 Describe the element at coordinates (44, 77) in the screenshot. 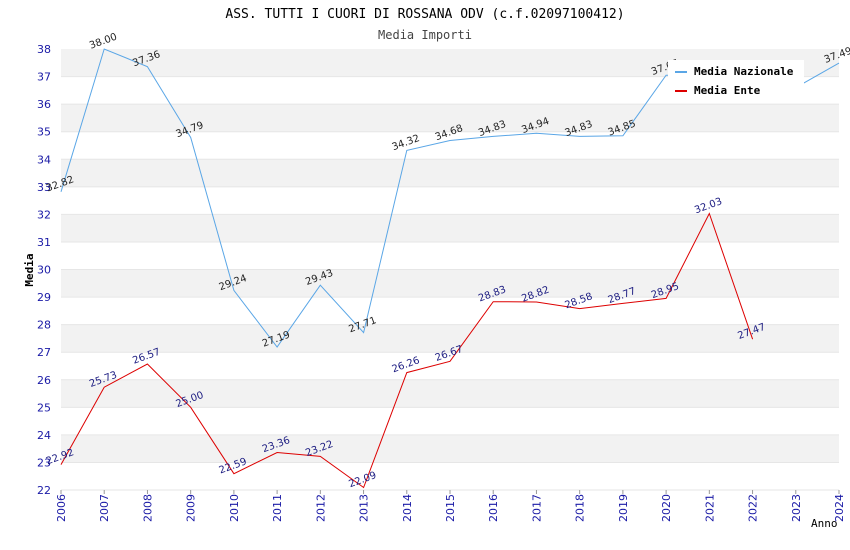

I see `y-tick-label: 37` at that location.